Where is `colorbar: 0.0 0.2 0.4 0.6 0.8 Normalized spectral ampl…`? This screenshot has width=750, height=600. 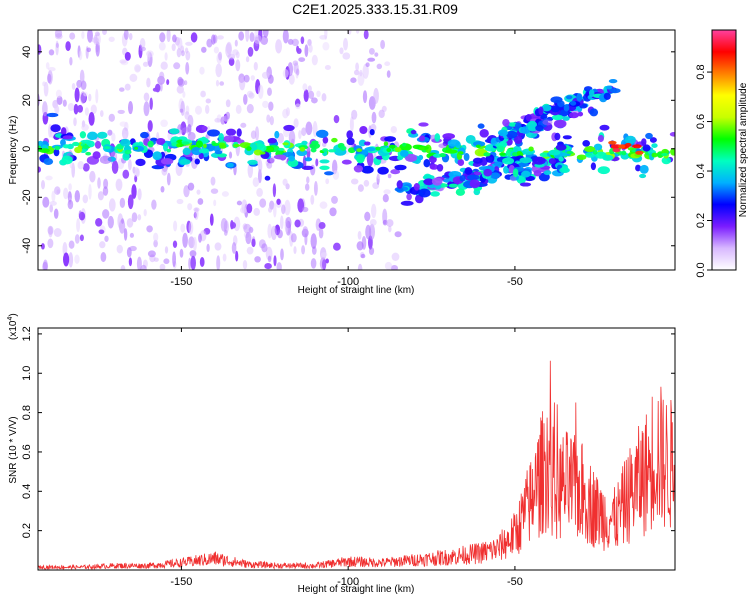
colorbar: 0.0 0.2 0.4 0.6 0.8 Normalized spectral ampl… is located at coordinates (722, 153).